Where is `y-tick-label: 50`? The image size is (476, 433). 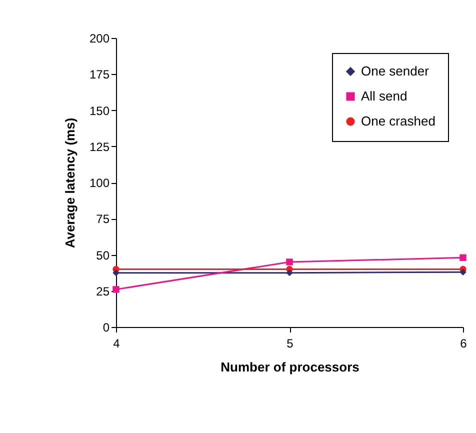 y-tick-label: 50 is located at coordinates (103, 255).